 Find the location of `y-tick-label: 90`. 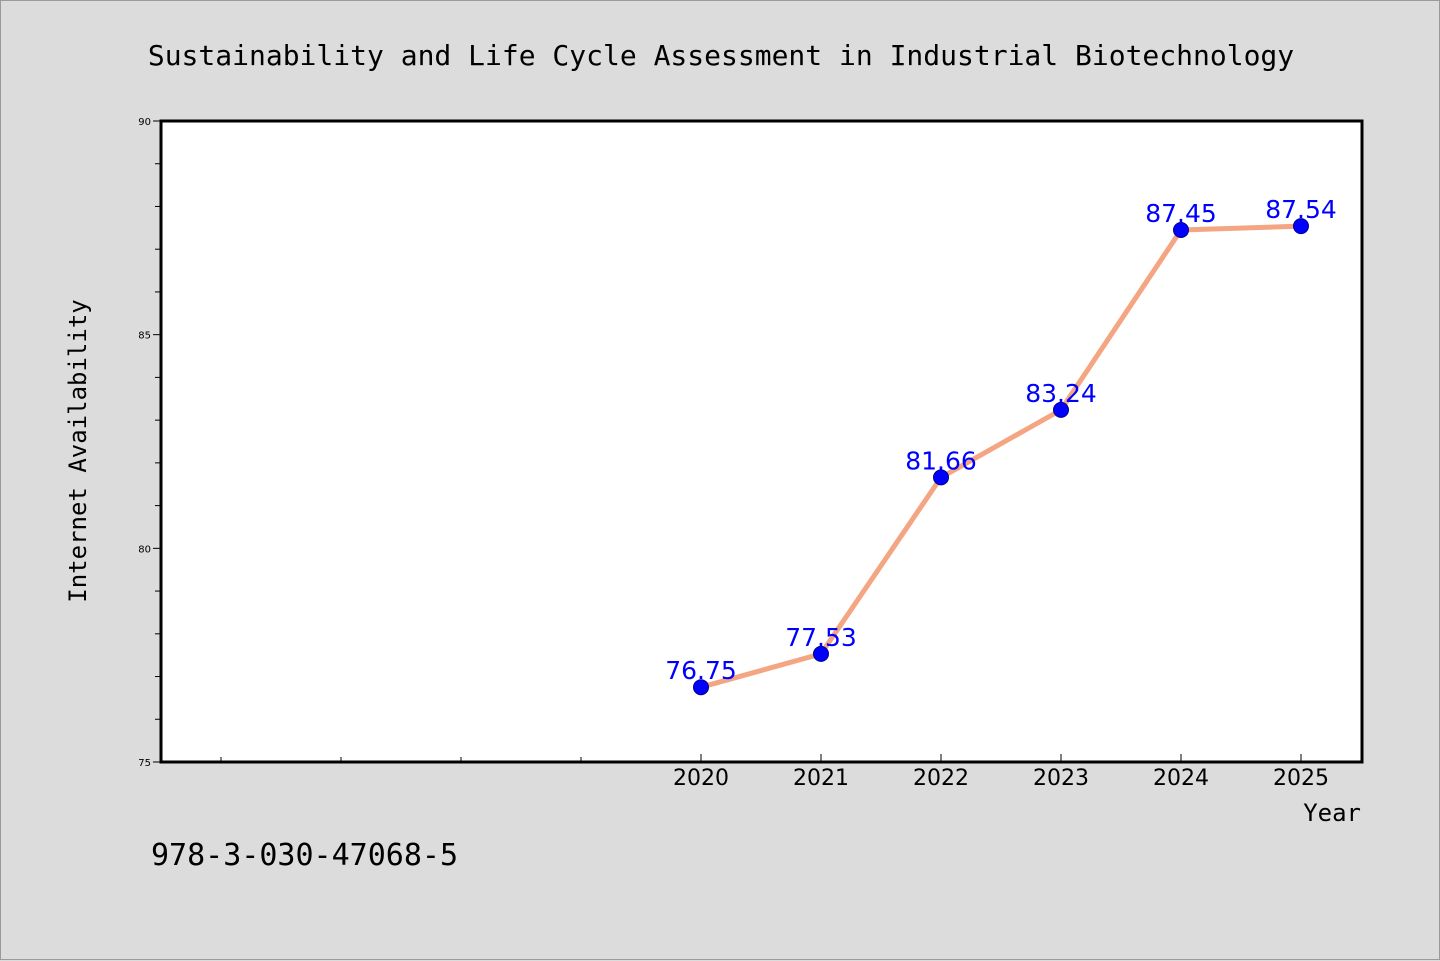

y-tick-label: 90 is located at coordinates (144, 122).